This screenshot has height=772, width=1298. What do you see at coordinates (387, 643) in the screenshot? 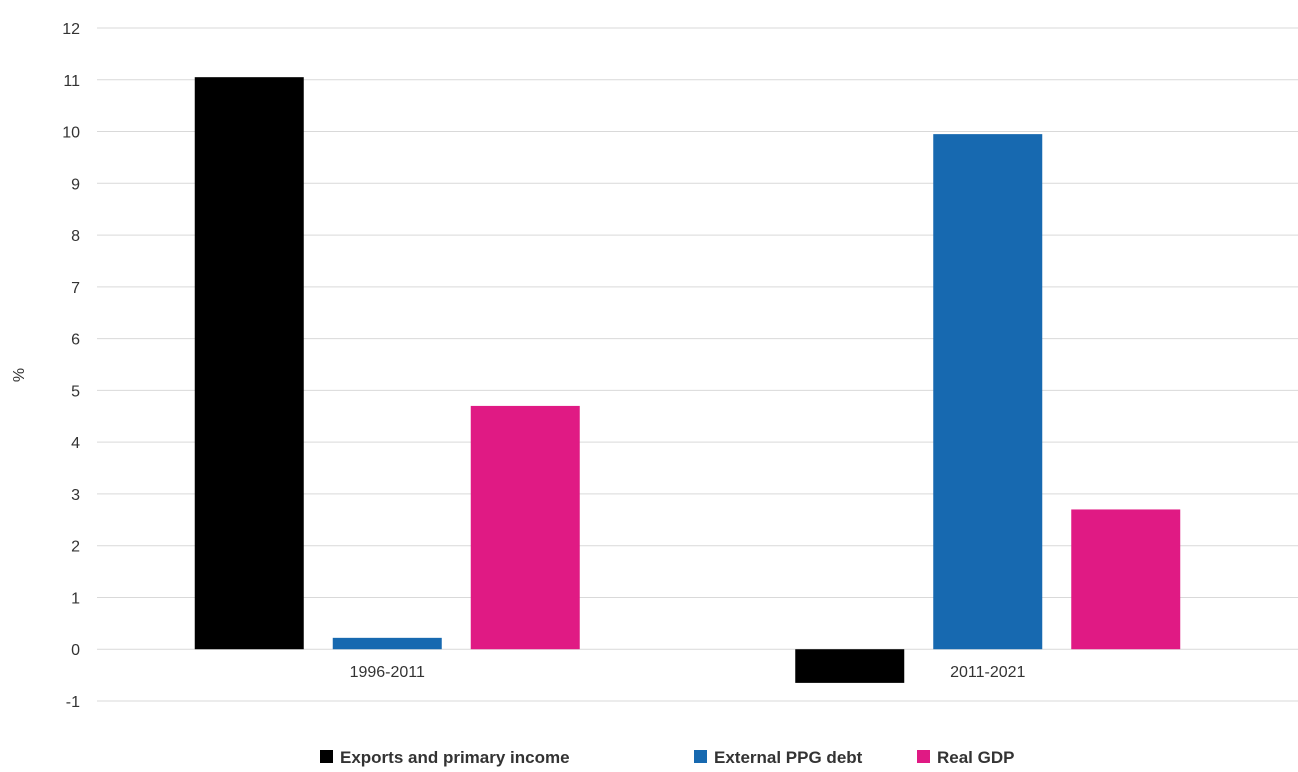
I see `bar-external-ppg-debt-1996-2011` at bounding box center [387, 643].